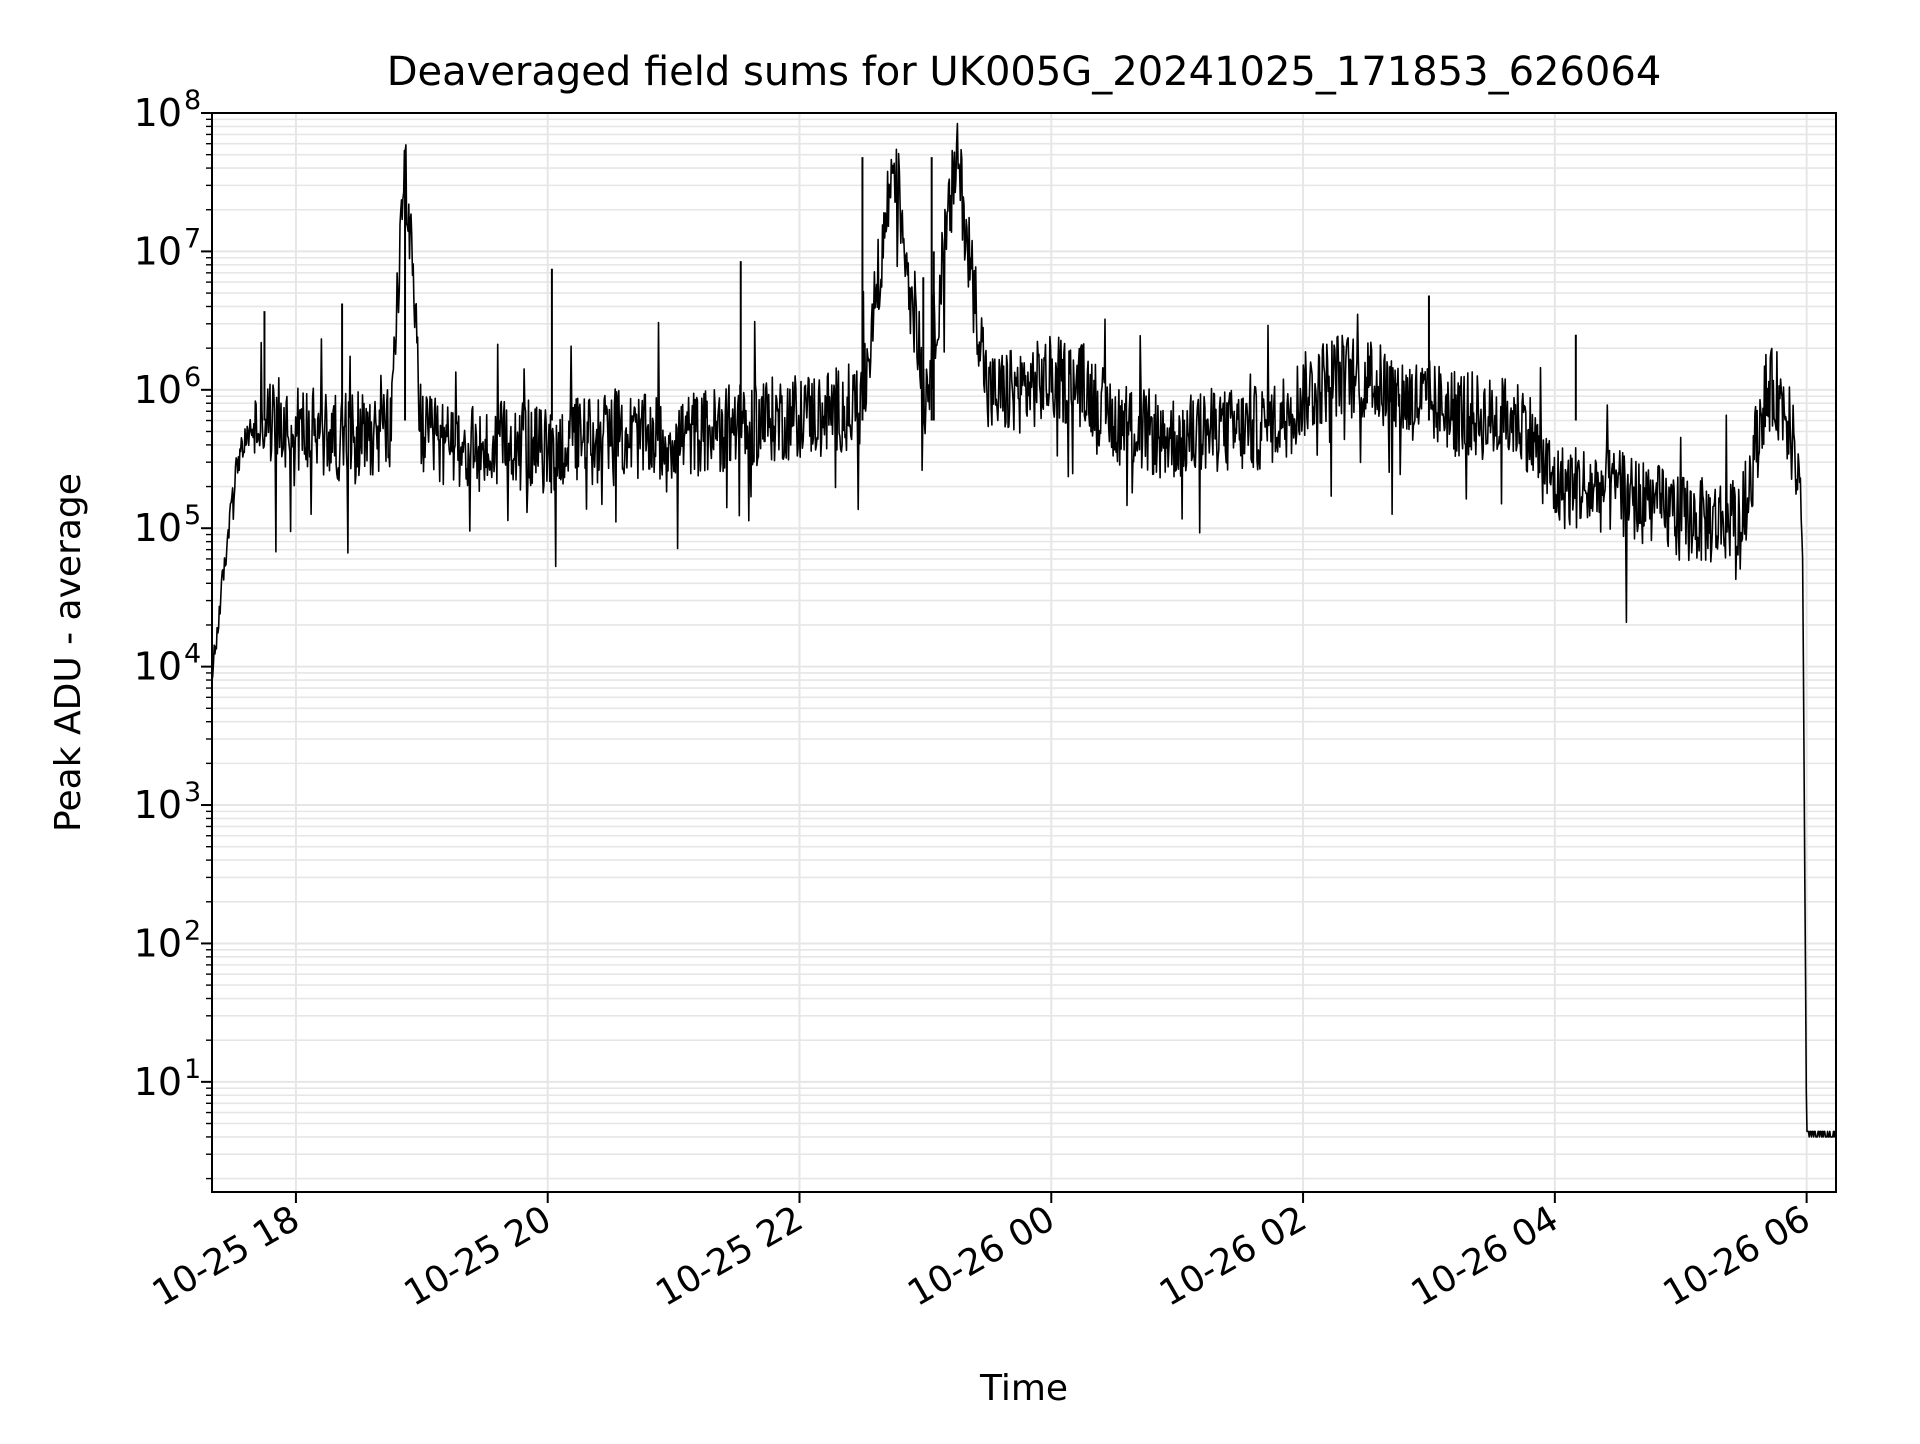 The image size is (1920, 1444). Describe the element at coordinates (192, 515) in the screenshot. I see `y-tick-exponent: 5` at that location.